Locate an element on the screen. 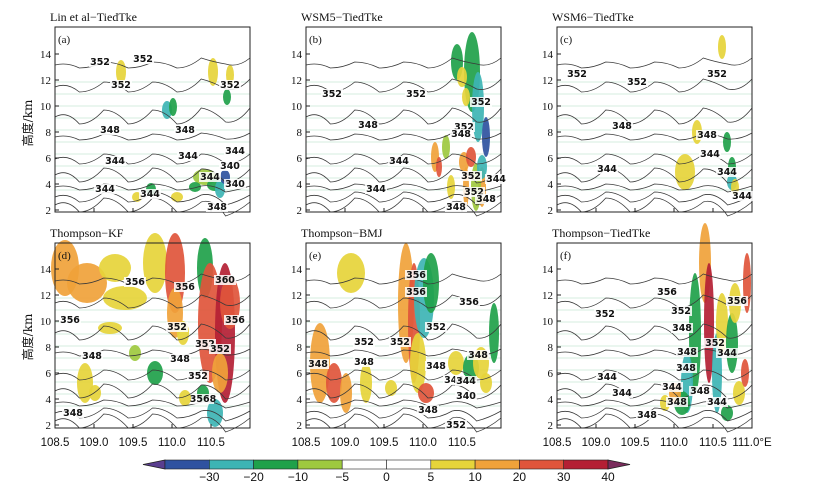 The height and width of the screenshot is (490, 826). panel-label: (b) is located at coordinates (315, 40).